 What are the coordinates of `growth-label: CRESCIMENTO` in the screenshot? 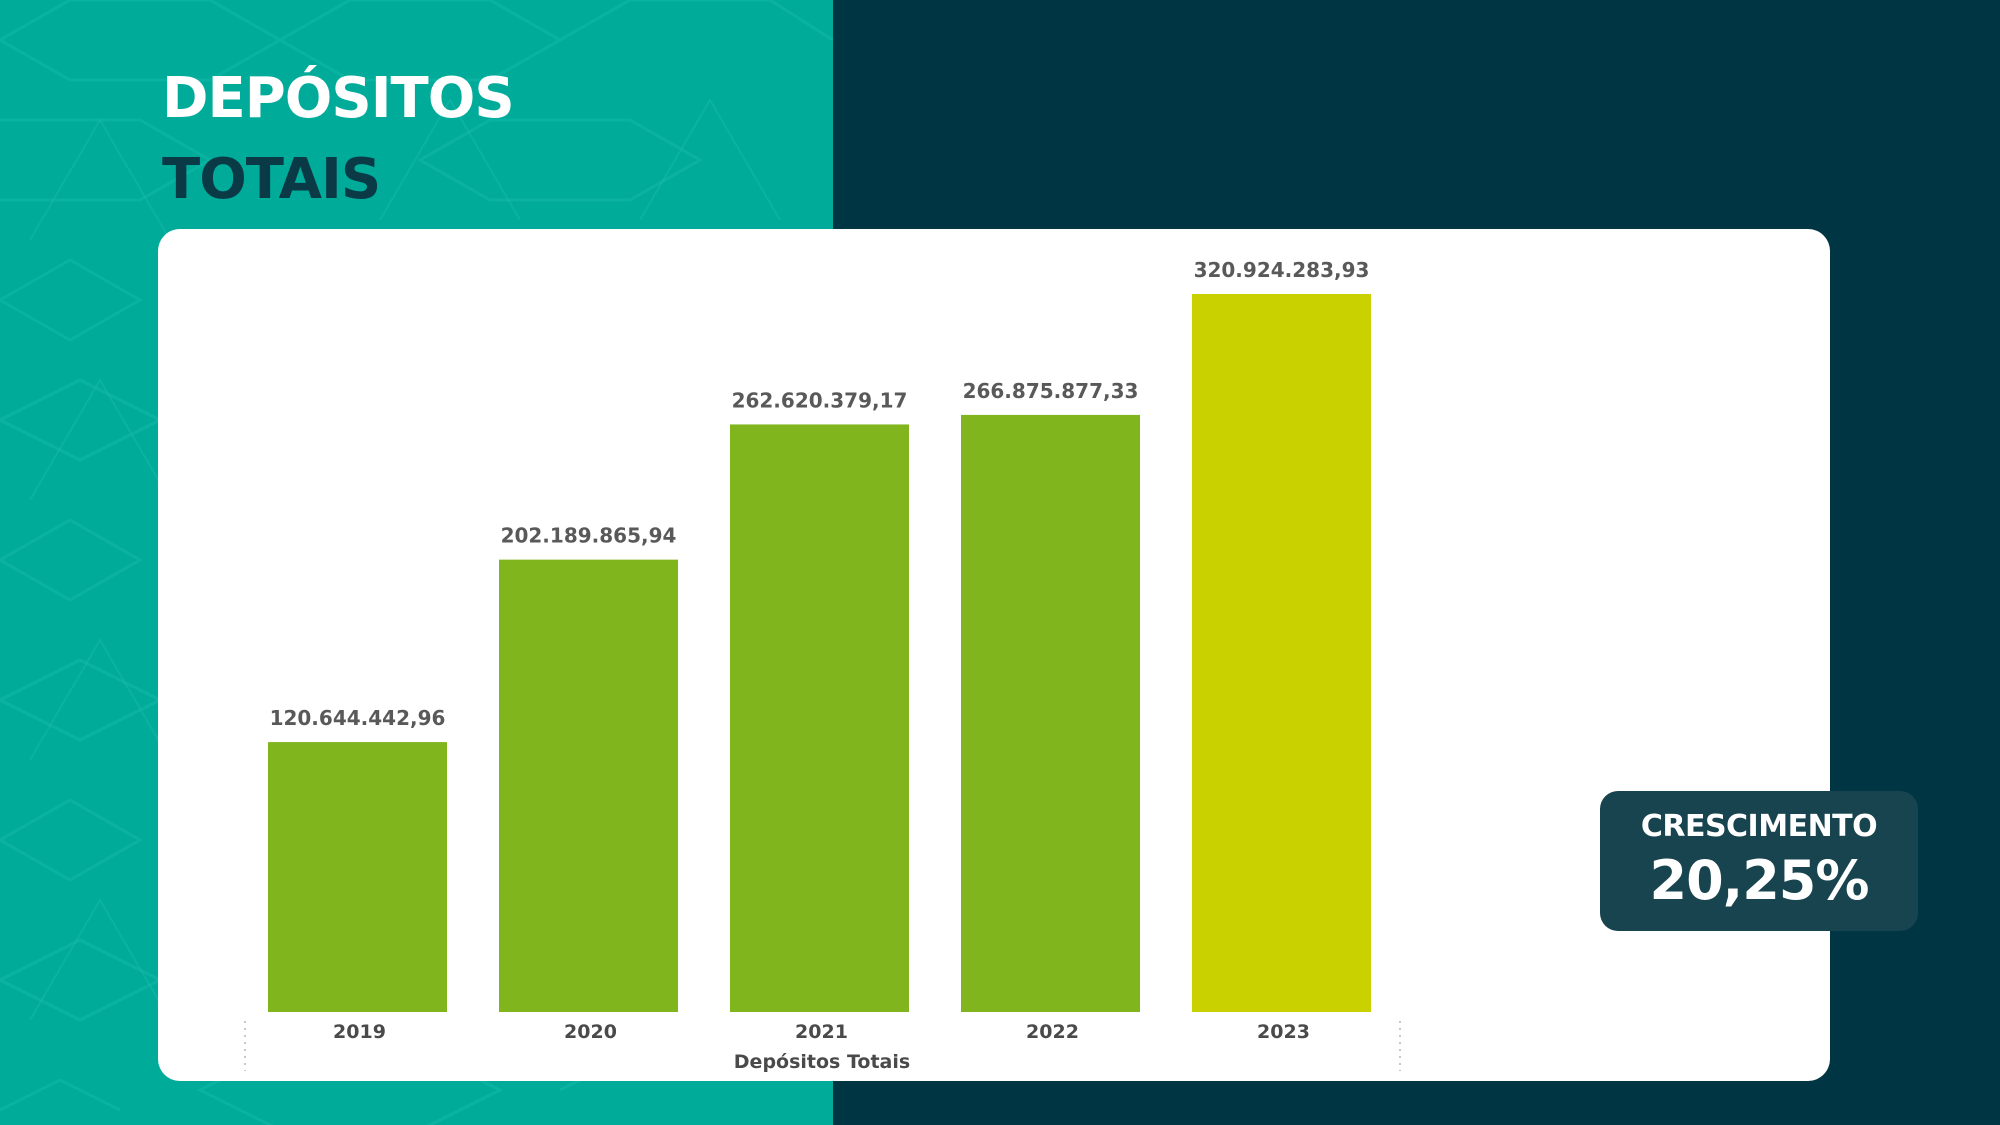 It's located at (1759, 826).